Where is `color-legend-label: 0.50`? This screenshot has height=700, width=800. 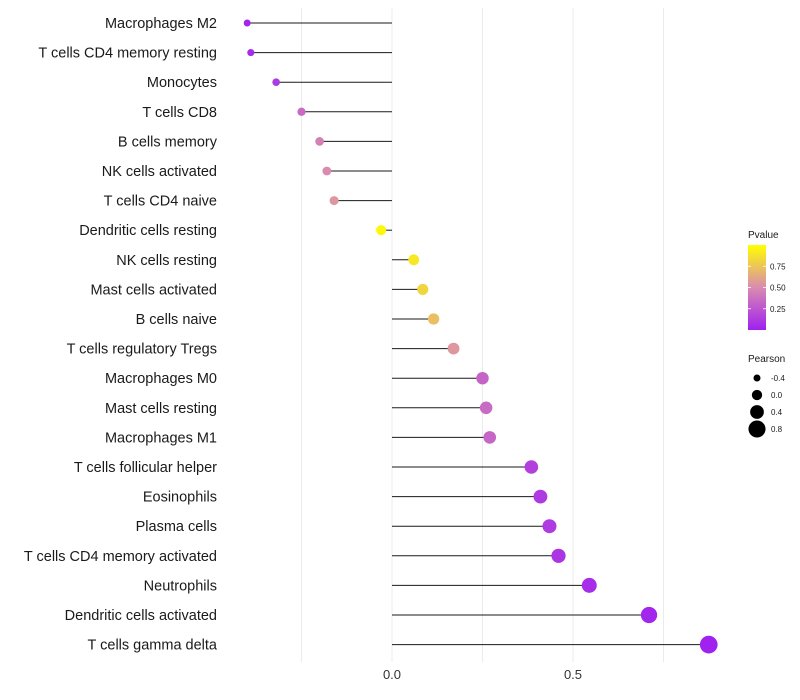
color-legend-label: 0.50 is located at coordinates (778, 288).